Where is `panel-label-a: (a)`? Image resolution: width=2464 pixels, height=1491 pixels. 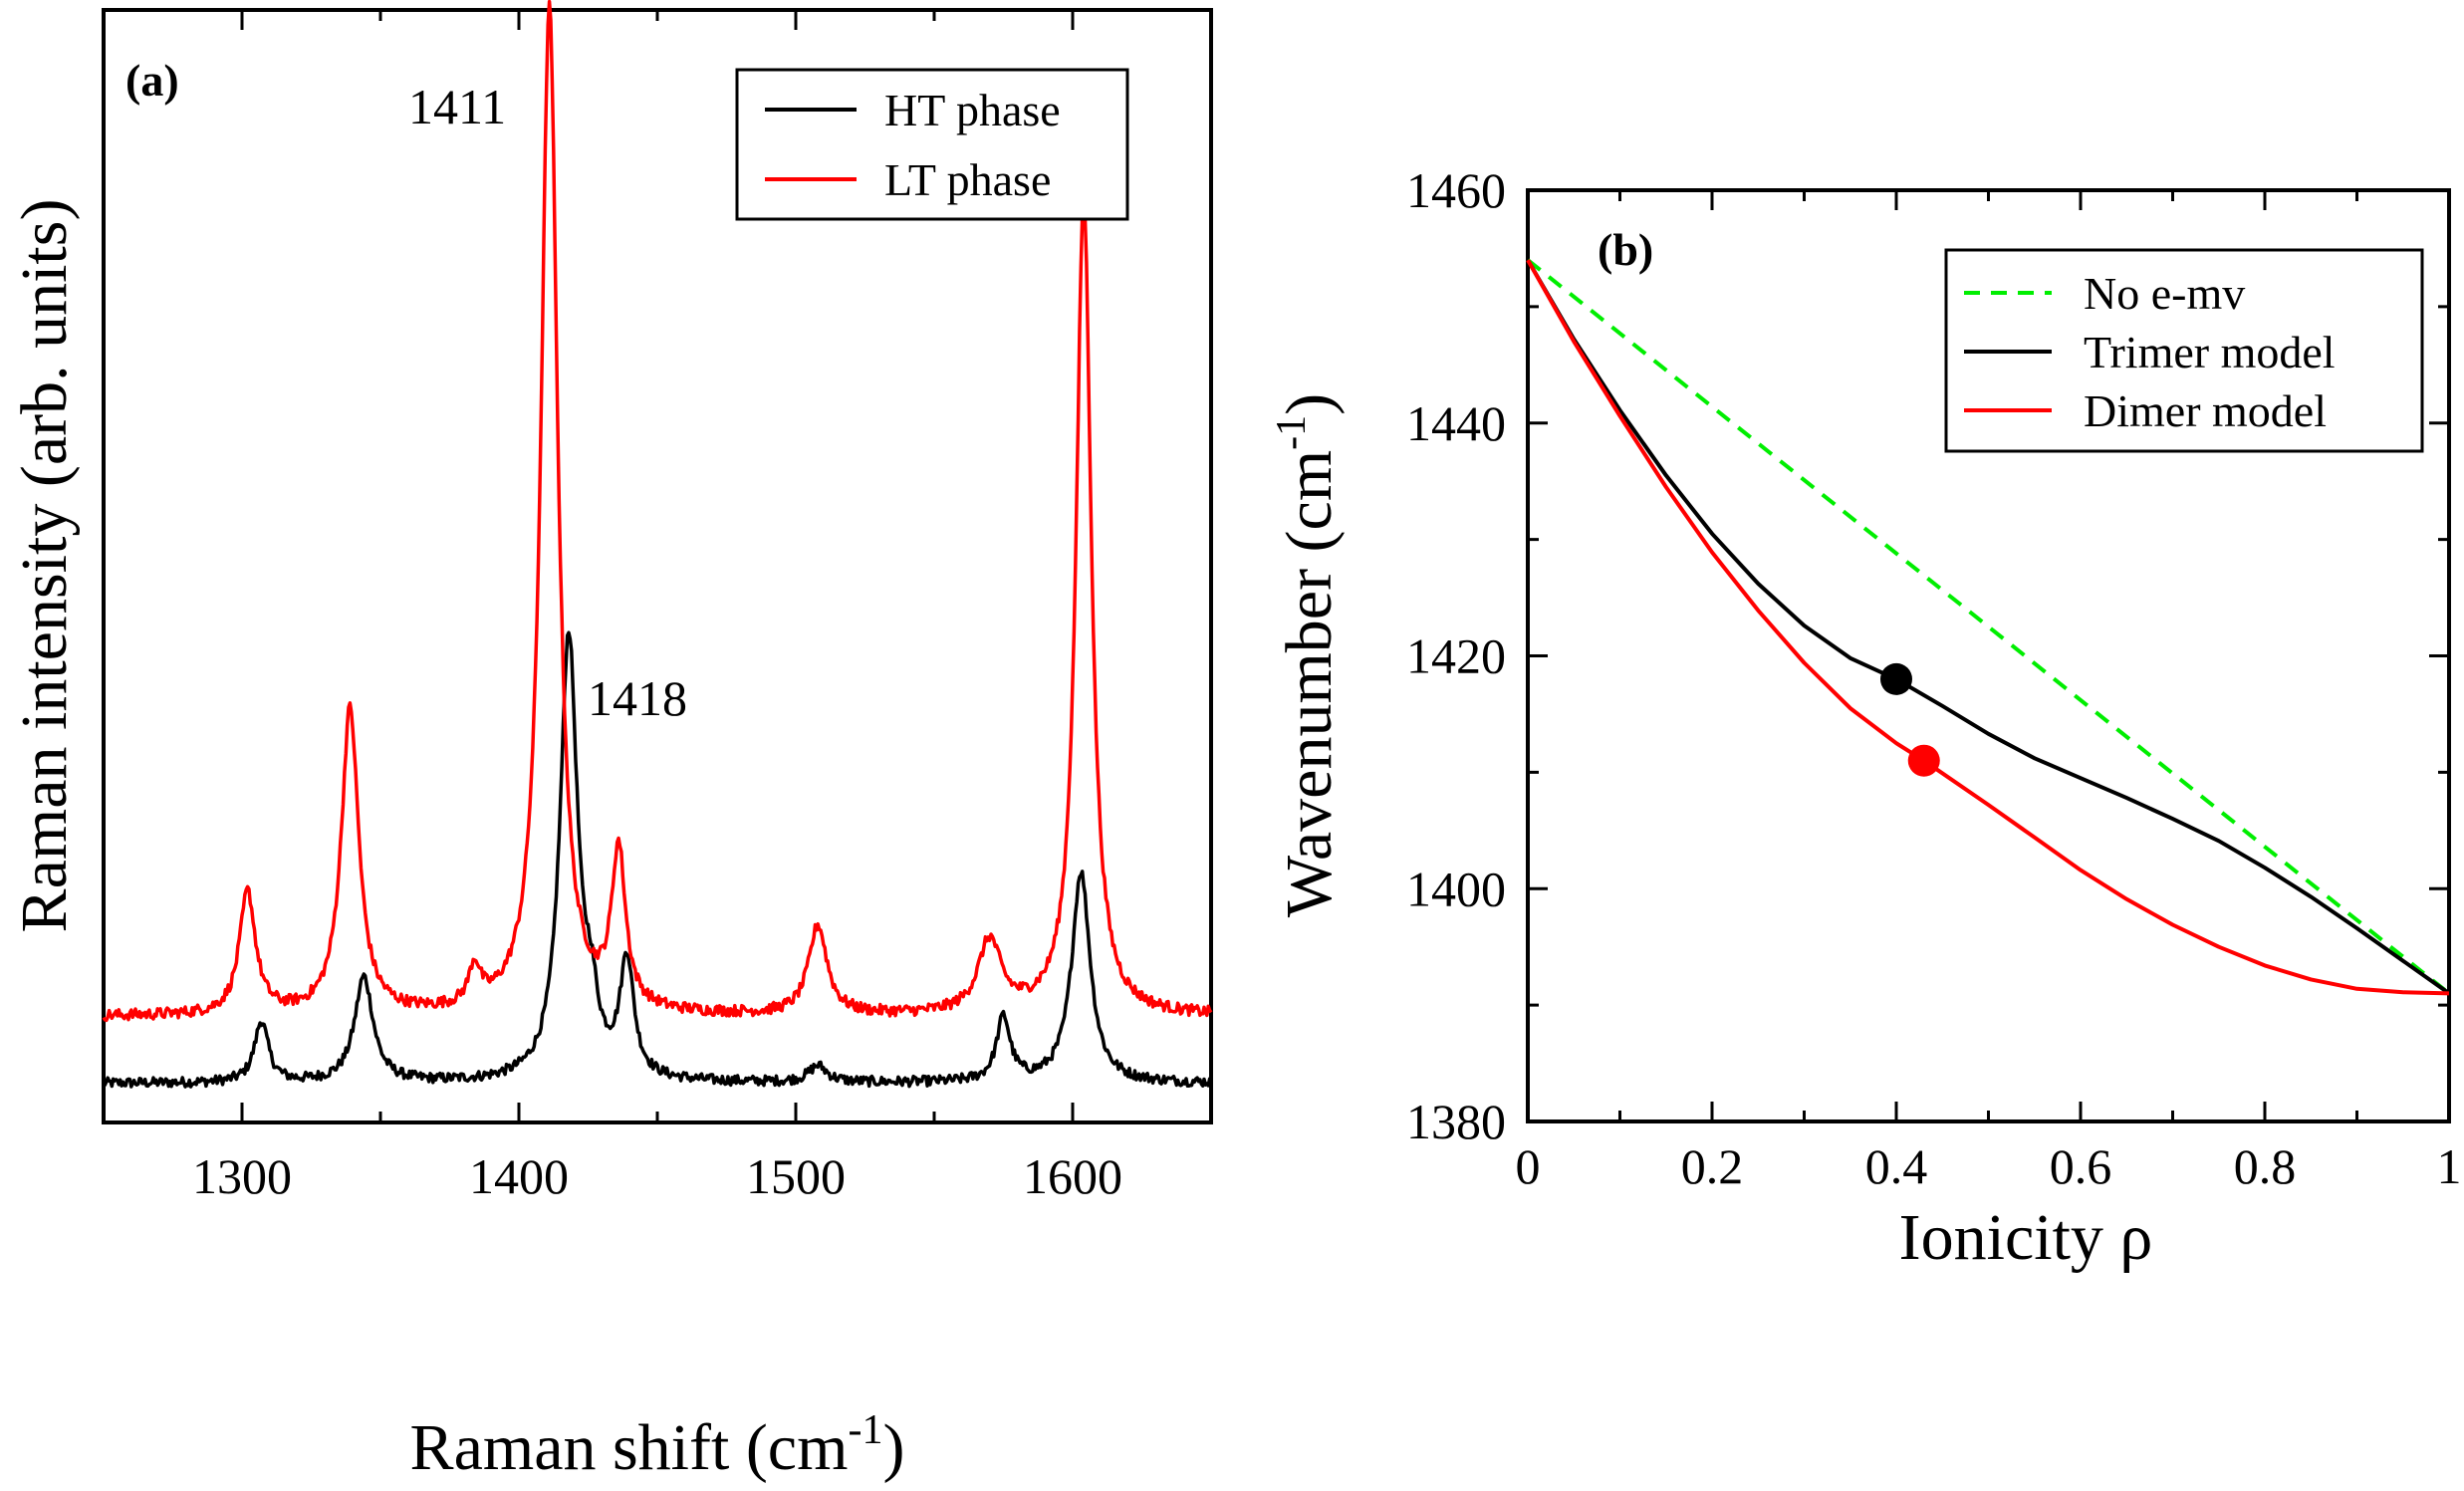 panel-label-a: (a) is located at coordinates (152, 81).